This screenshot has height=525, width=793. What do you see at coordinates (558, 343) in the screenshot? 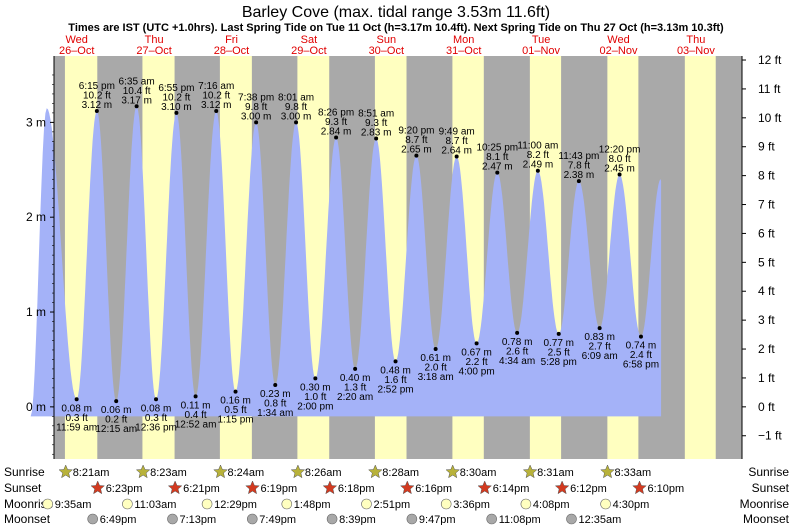
I see `tide-label: 0.77 m` at bounding box center [558, 343].